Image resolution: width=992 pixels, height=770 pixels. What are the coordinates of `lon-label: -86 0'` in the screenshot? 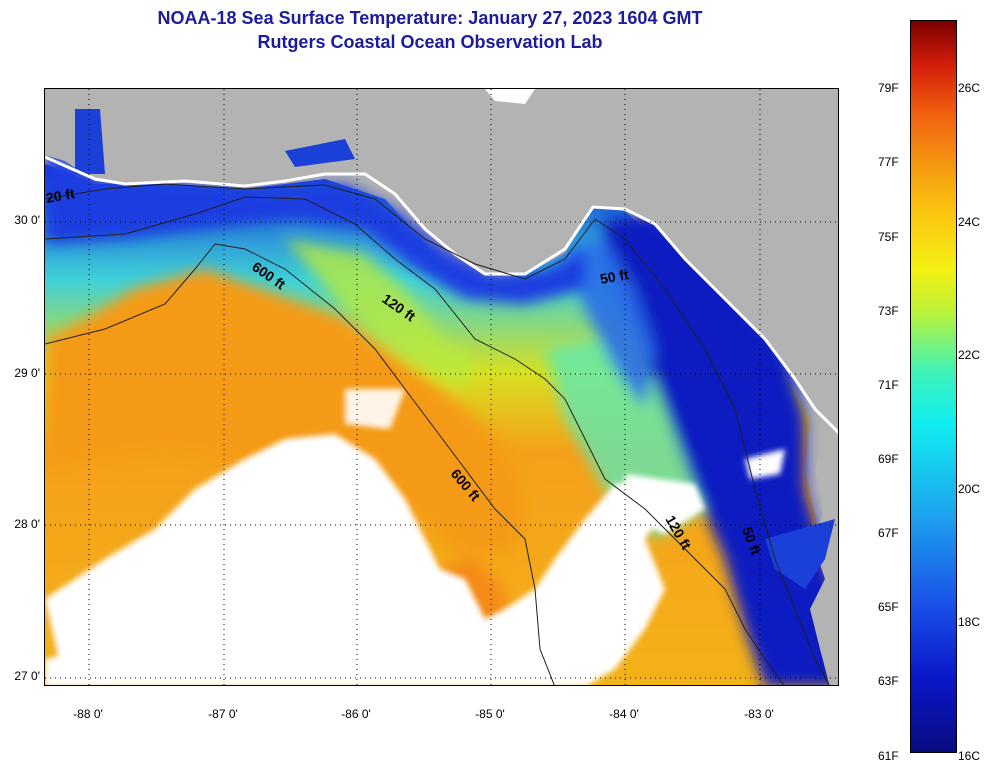 It's located at (356, 714).